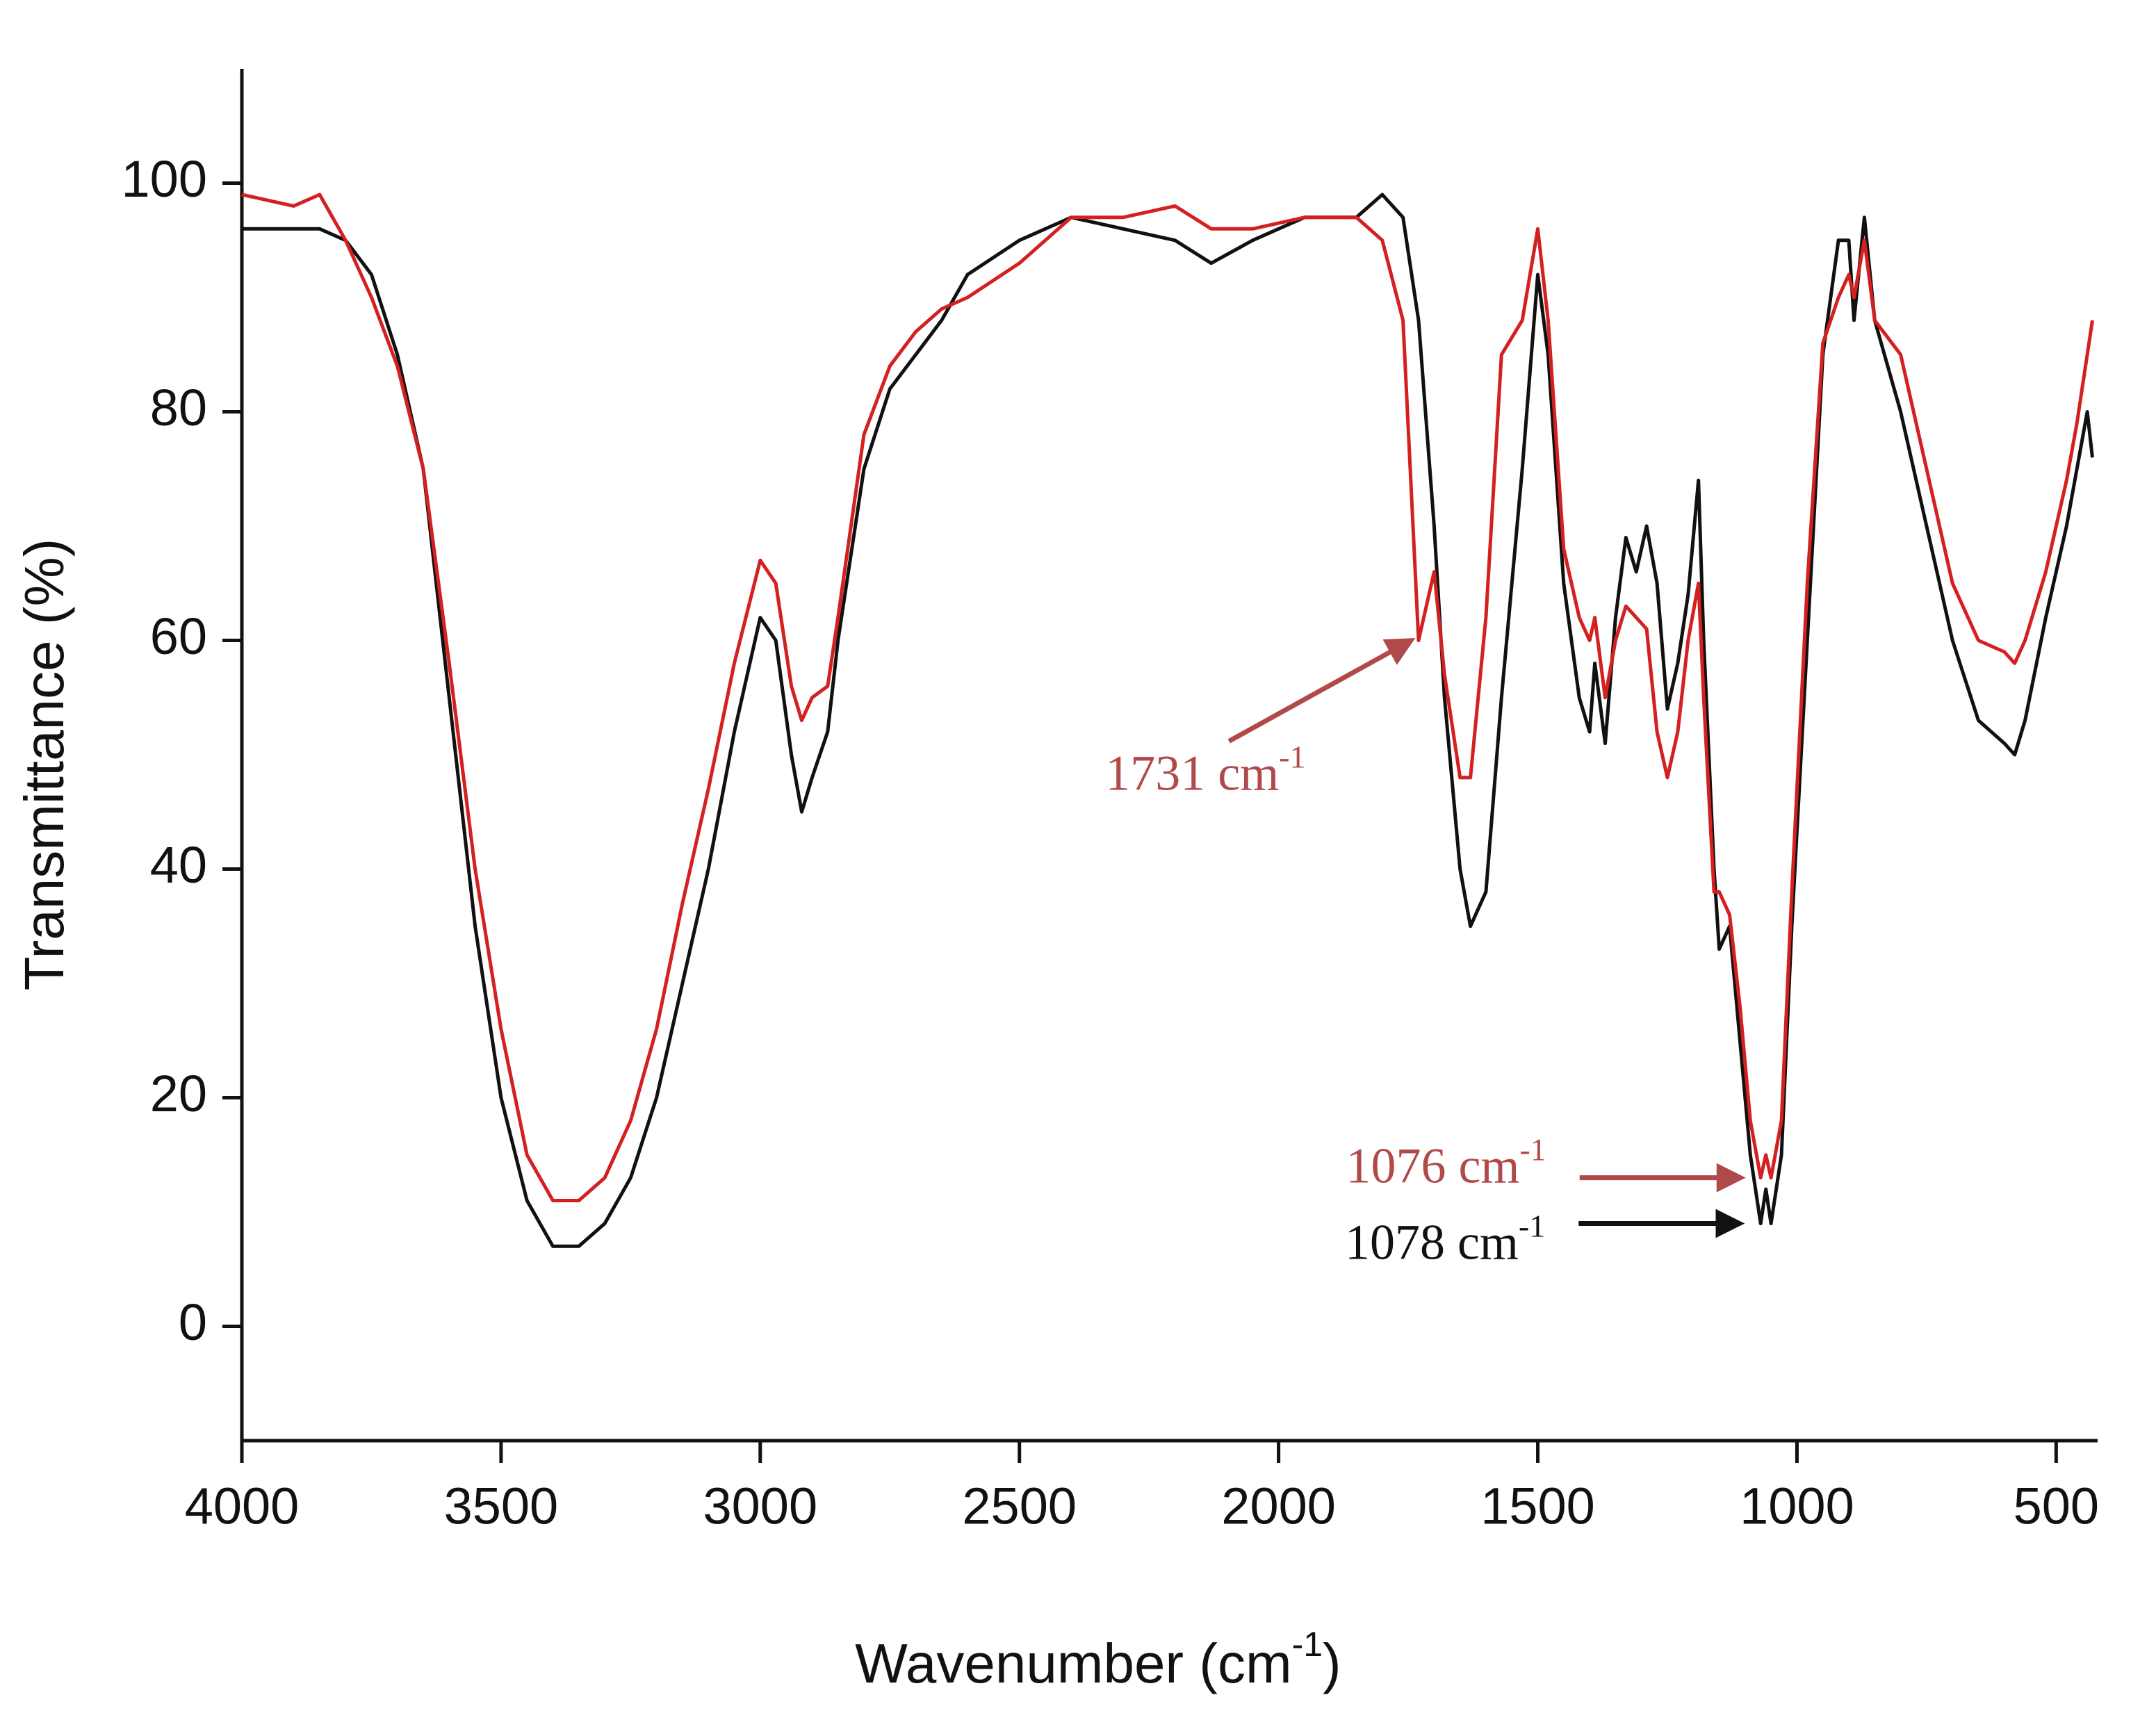 The height and width of the screenshot is (1727, 2156). I want to click on x-tick-label: 2500, so click(1019, 1506).